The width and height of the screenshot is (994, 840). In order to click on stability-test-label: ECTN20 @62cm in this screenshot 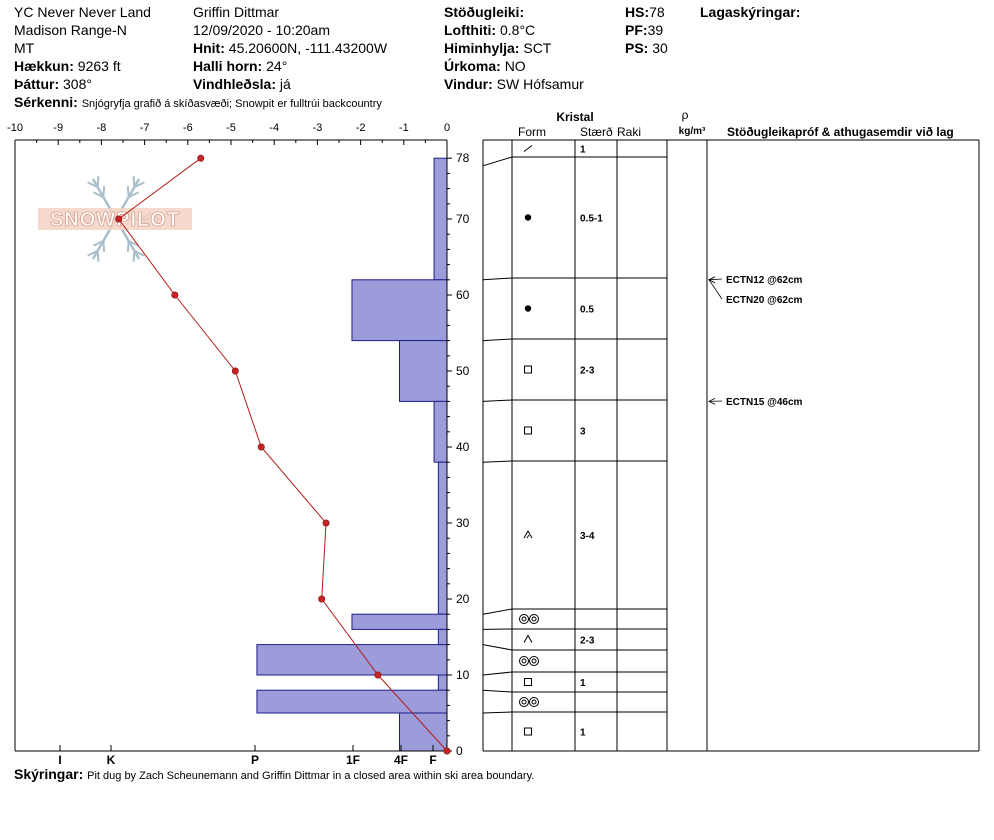, I will do `click(764, 300)`.